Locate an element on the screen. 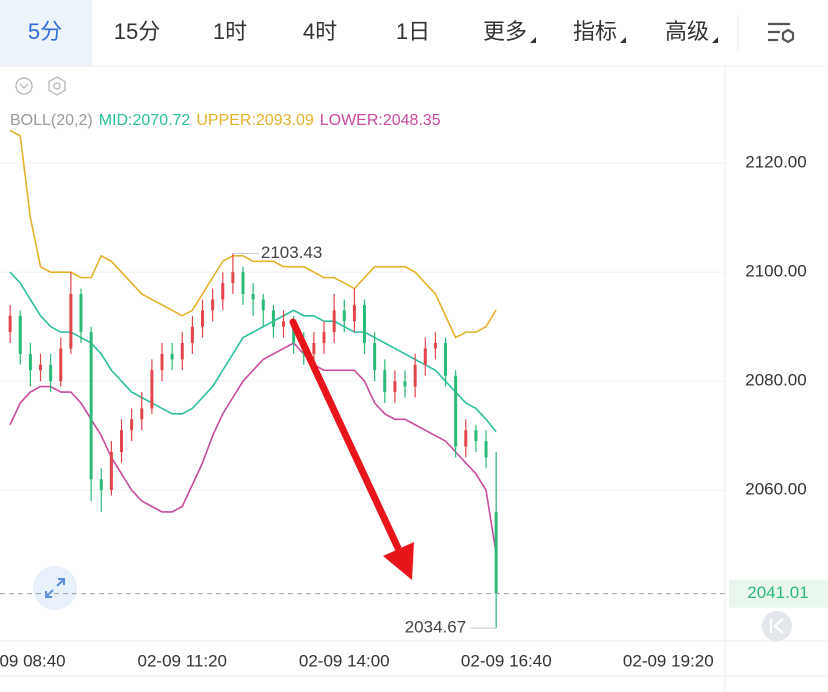 The image size is (828, 692). tab: 1日 is located at coordinates (413, 31).